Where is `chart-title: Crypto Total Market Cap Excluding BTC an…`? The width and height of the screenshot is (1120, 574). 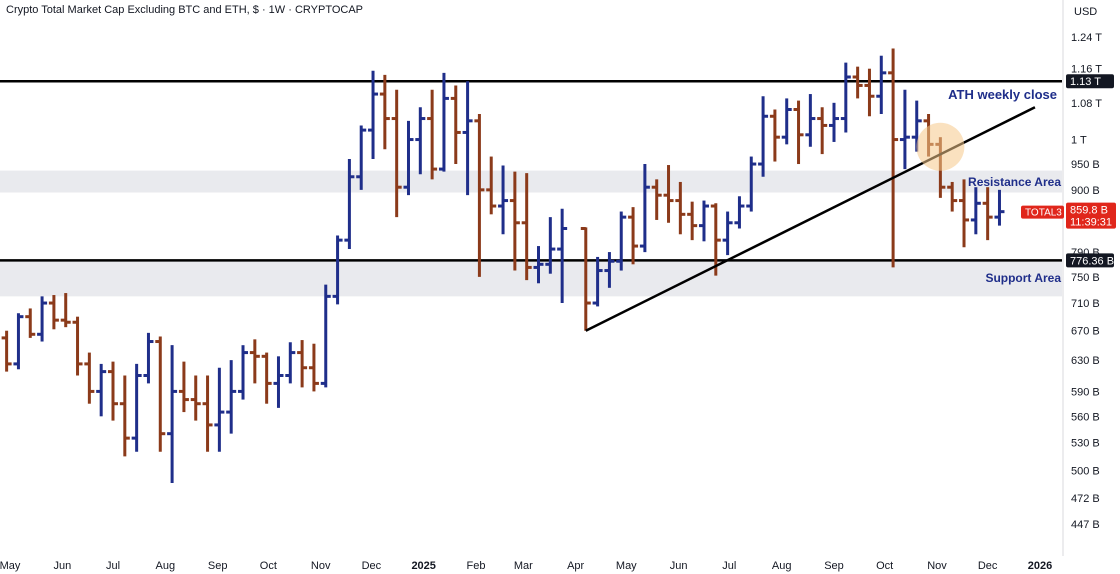
chart-title: Crypto Total Market Cap Excluding BTC an… is located at coordinates (185, 10).